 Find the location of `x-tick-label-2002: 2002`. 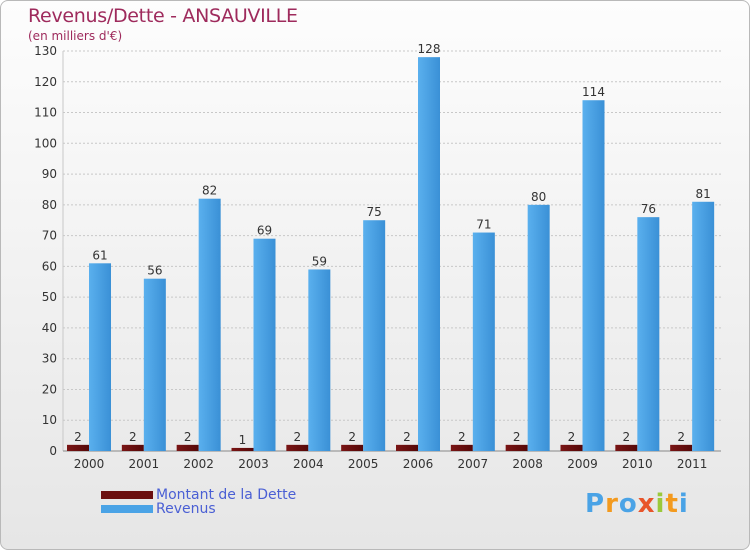

x-tick-label-2002: 2002 is located at coordinates (198, 464).